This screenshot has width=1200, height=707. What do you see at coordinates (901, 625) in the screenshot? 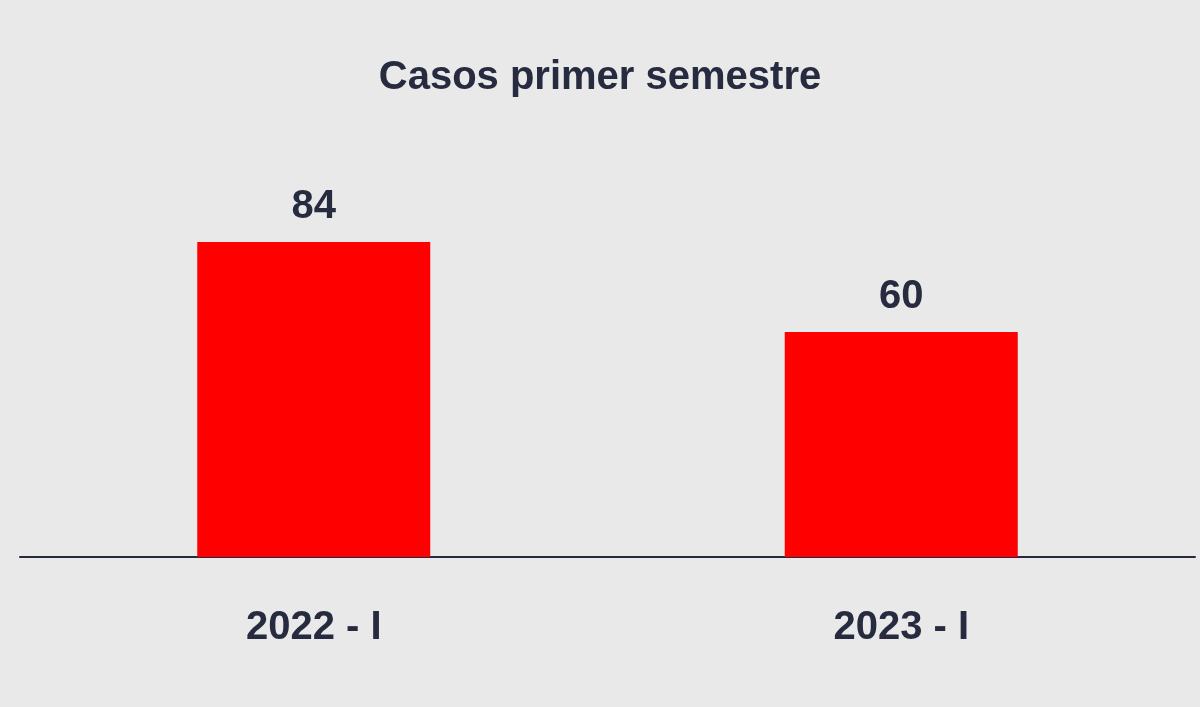
I see `x-tick-label: 2023 - I` at bounding box center [901, 625].